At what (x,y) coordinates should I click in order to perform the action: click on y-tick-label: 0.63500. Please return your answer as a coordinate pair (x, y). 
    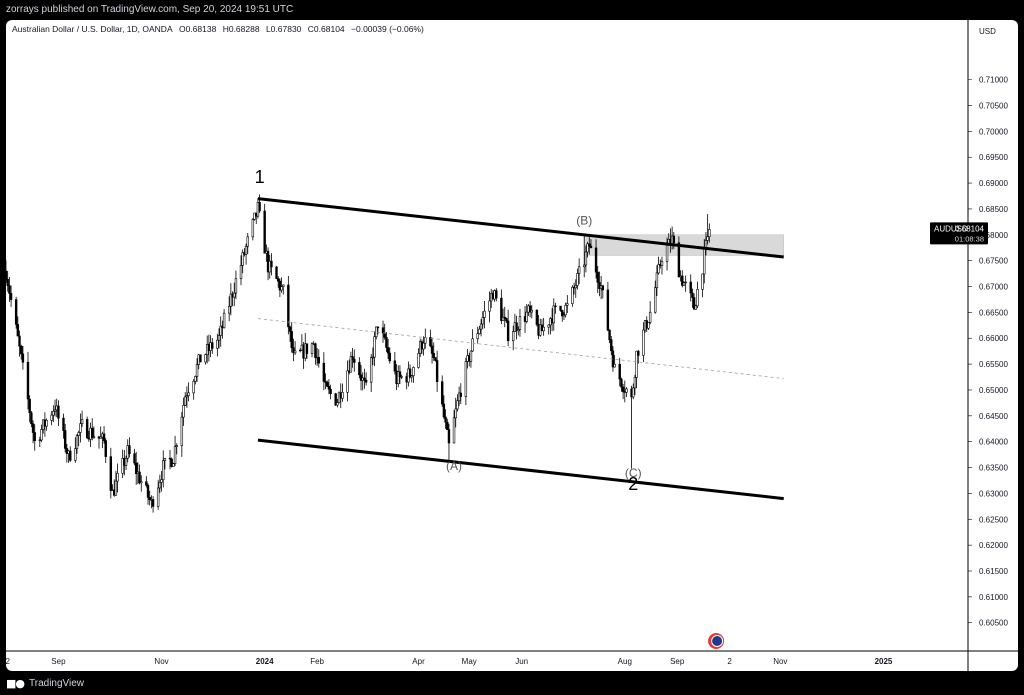
    Looking at the image, I should click on (993, 468).